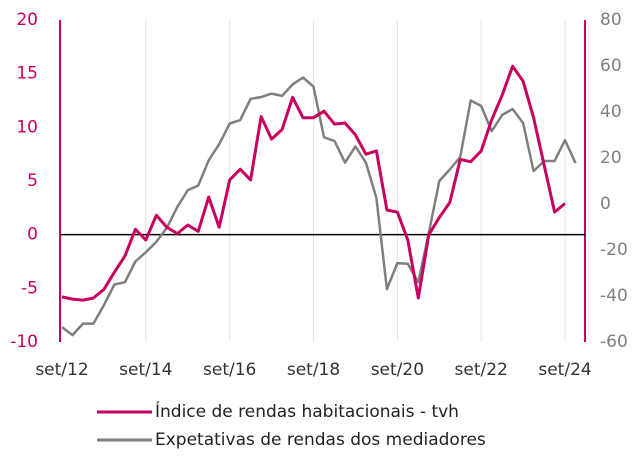 The height and width of the screenshot is (456, 641). What do you see at coordinates (320, 440) in the screenshot?
I see `legend-label: Expetativas de rendas dos mediadores` at bounding box center [320, 440].